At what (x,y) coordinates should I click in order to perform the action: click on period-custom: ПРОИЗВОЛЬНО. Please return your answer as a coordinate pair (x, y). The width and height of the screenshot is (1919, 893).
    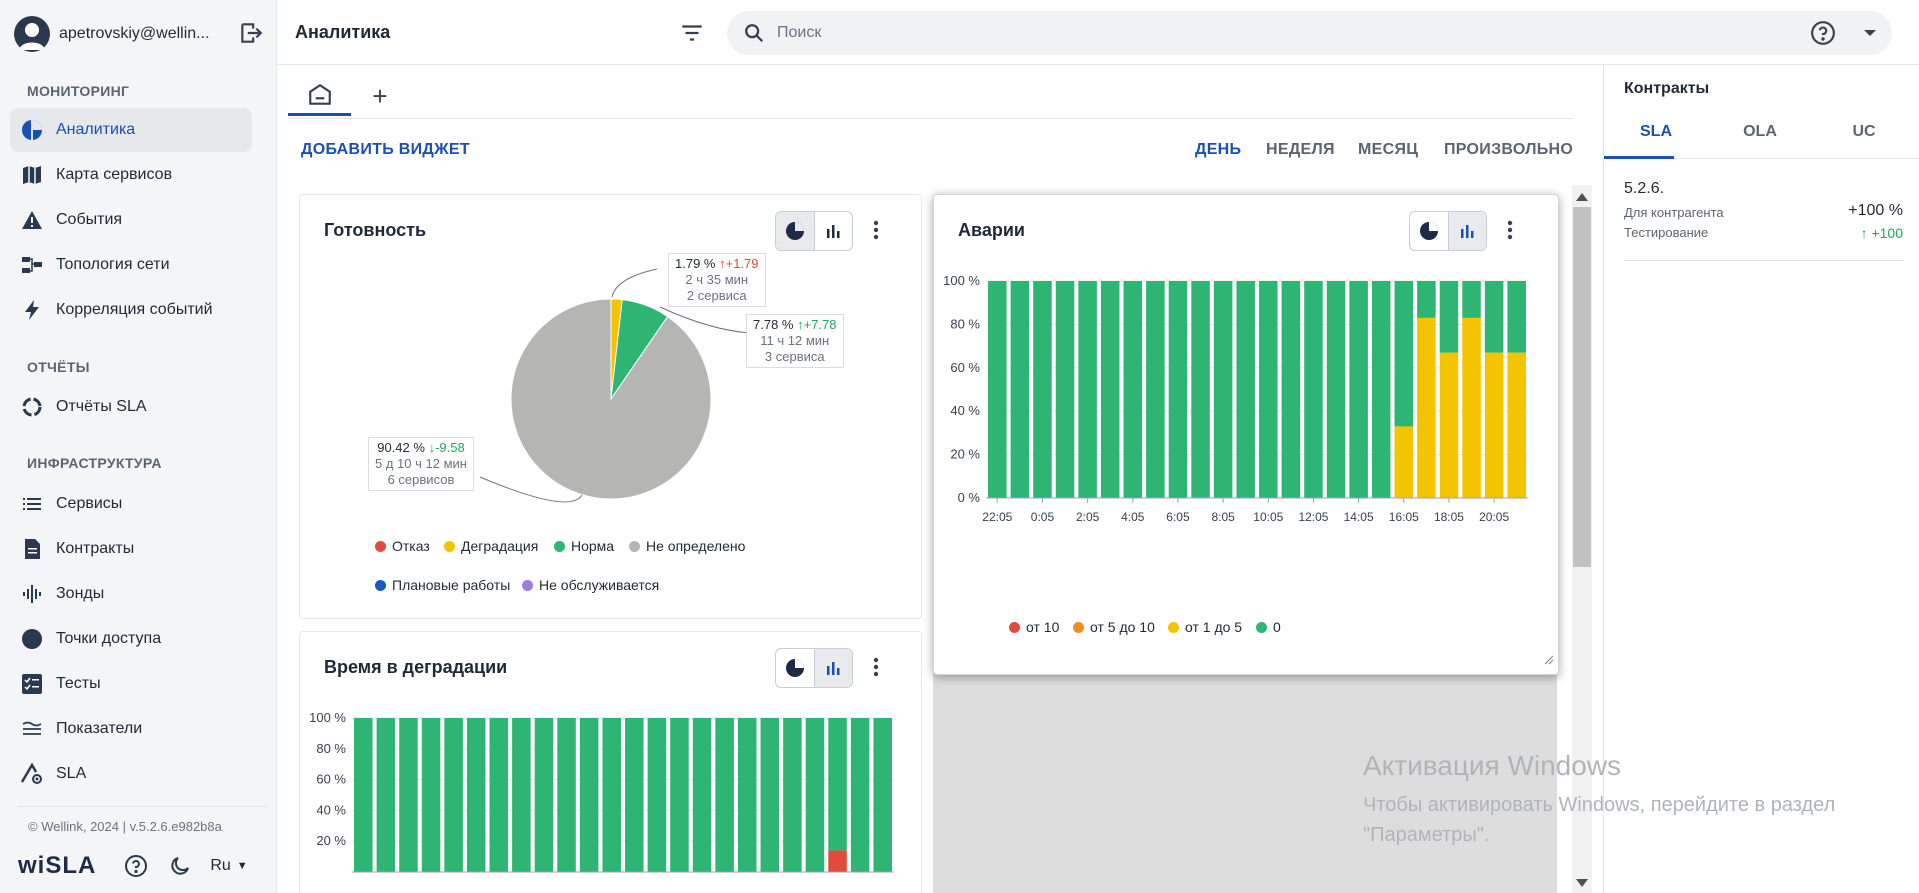
    Looking at the image, I should click on (1509, 149).